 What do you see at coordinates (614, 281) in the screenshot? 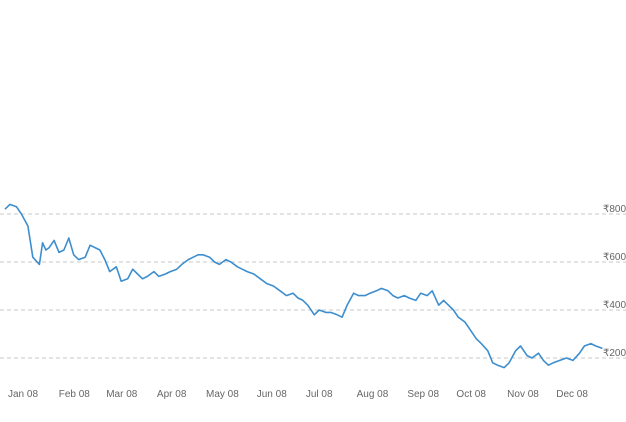
I see `y-axis-labels: ₹2000 ₹4000 ₹6000 ₹8000` at bounding box center [614, 281].